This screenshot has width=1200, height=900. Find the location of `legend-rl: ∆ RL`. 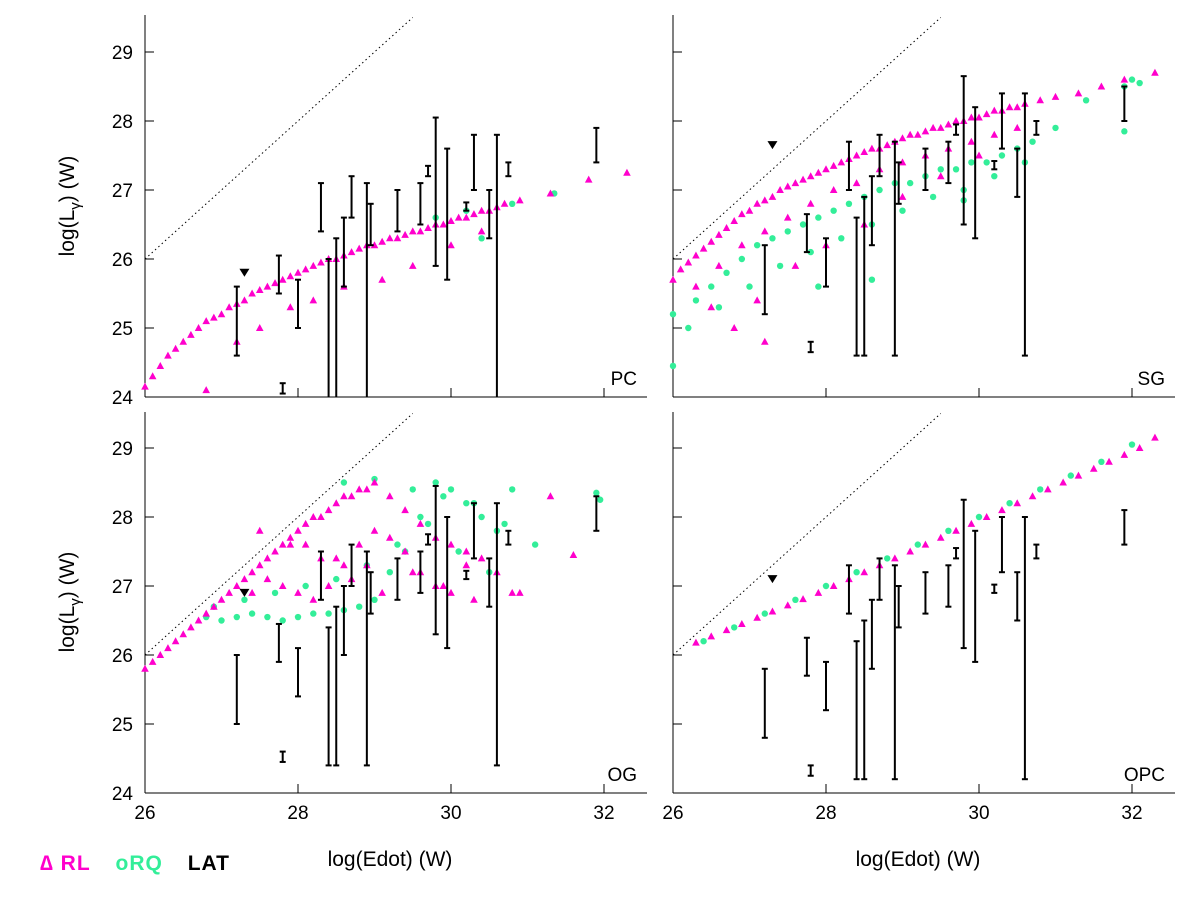

legend-rl: ∆ RL is located at coordinates (65, 863).